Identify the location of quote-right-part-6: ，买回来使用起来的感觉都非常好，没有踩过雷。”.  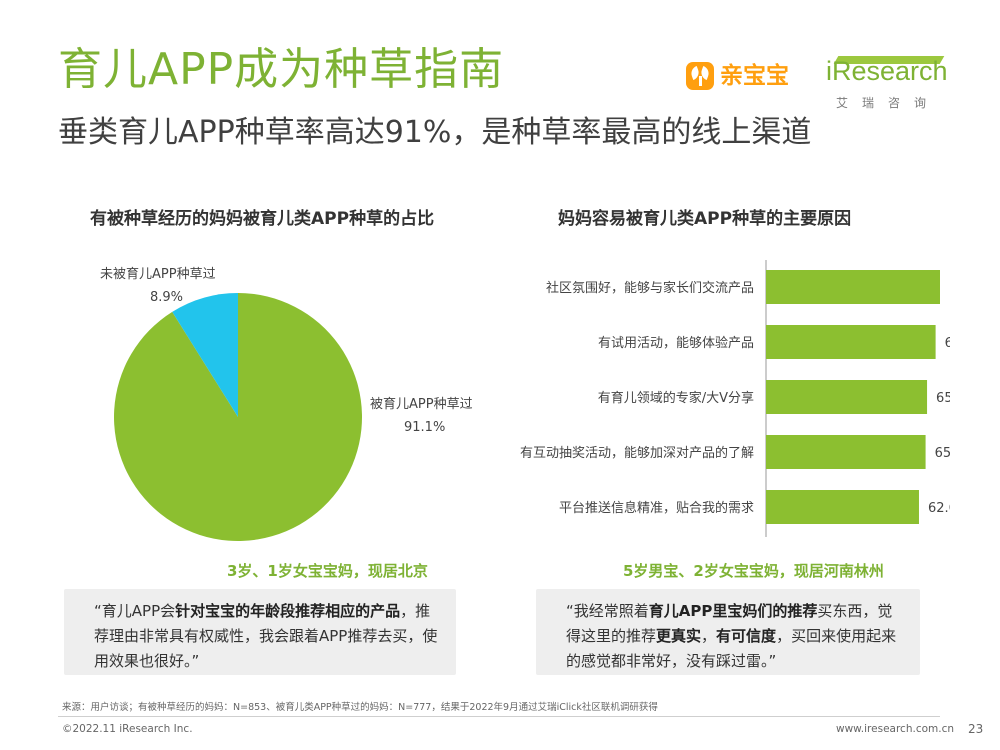
(731, 648).